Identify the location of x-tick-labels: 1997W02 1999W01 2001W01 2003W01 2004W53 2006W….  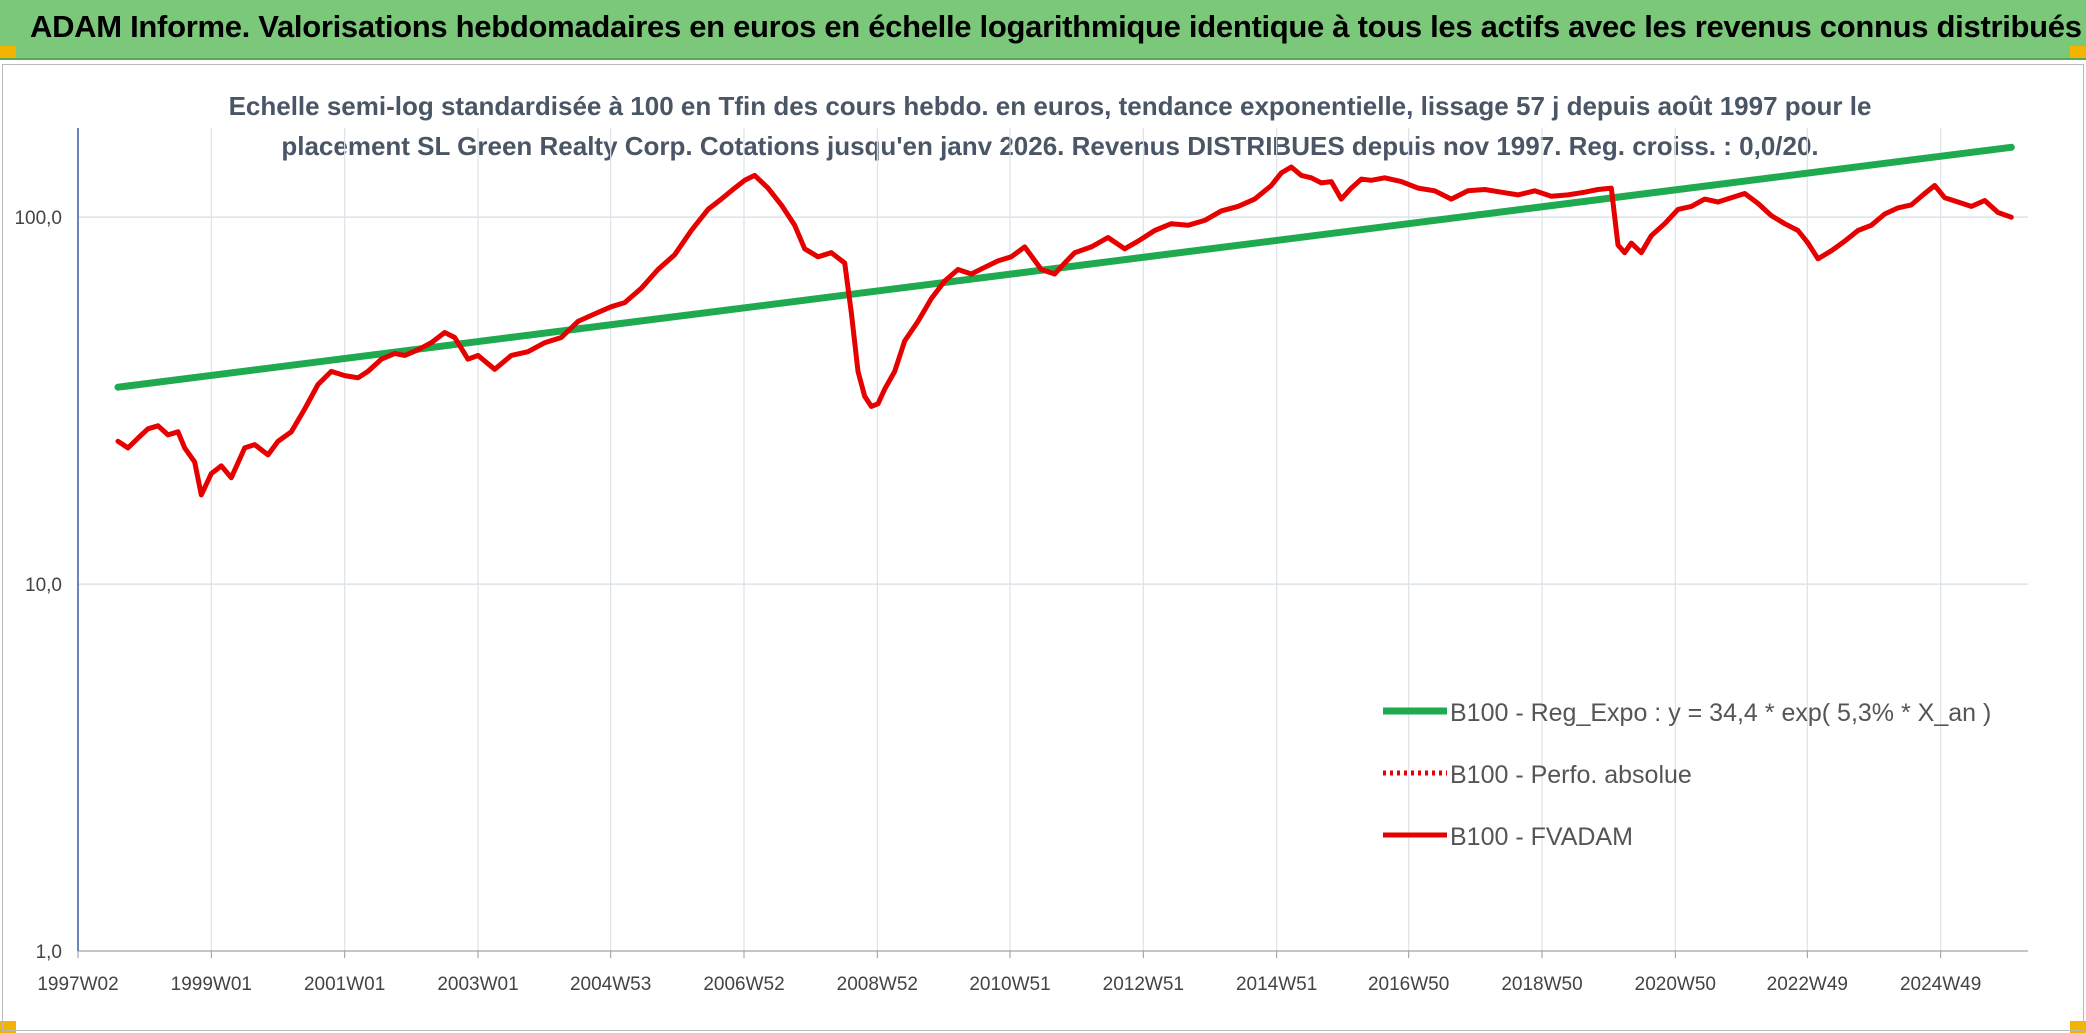
(1009, 984).